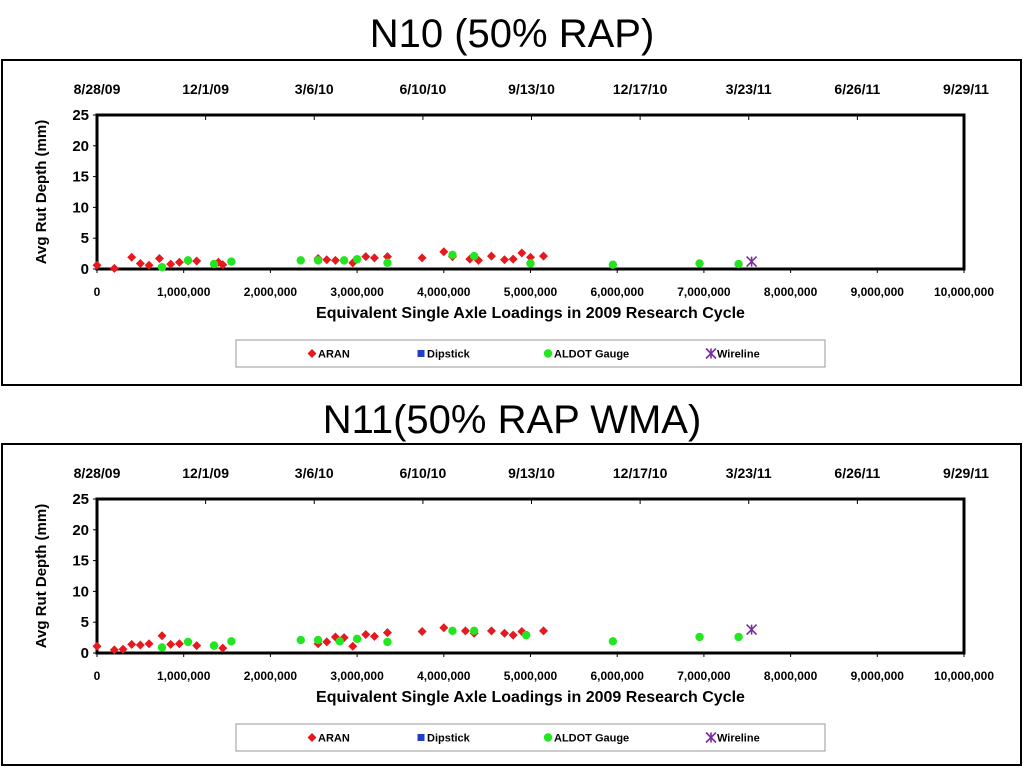  I want to click on x-tick-label: 9,000,000, so click(878, 676).